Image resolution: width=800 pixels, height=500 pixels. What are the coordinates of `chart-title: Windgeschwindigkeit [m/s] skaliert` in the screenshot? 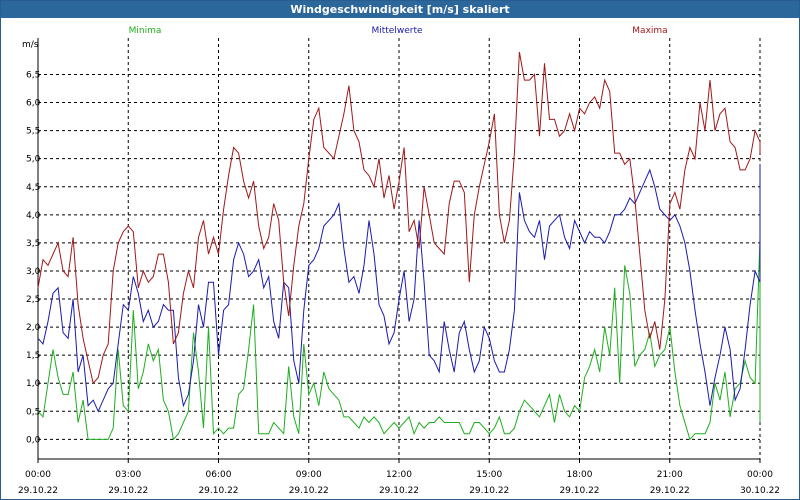 It's located at (400, 9).